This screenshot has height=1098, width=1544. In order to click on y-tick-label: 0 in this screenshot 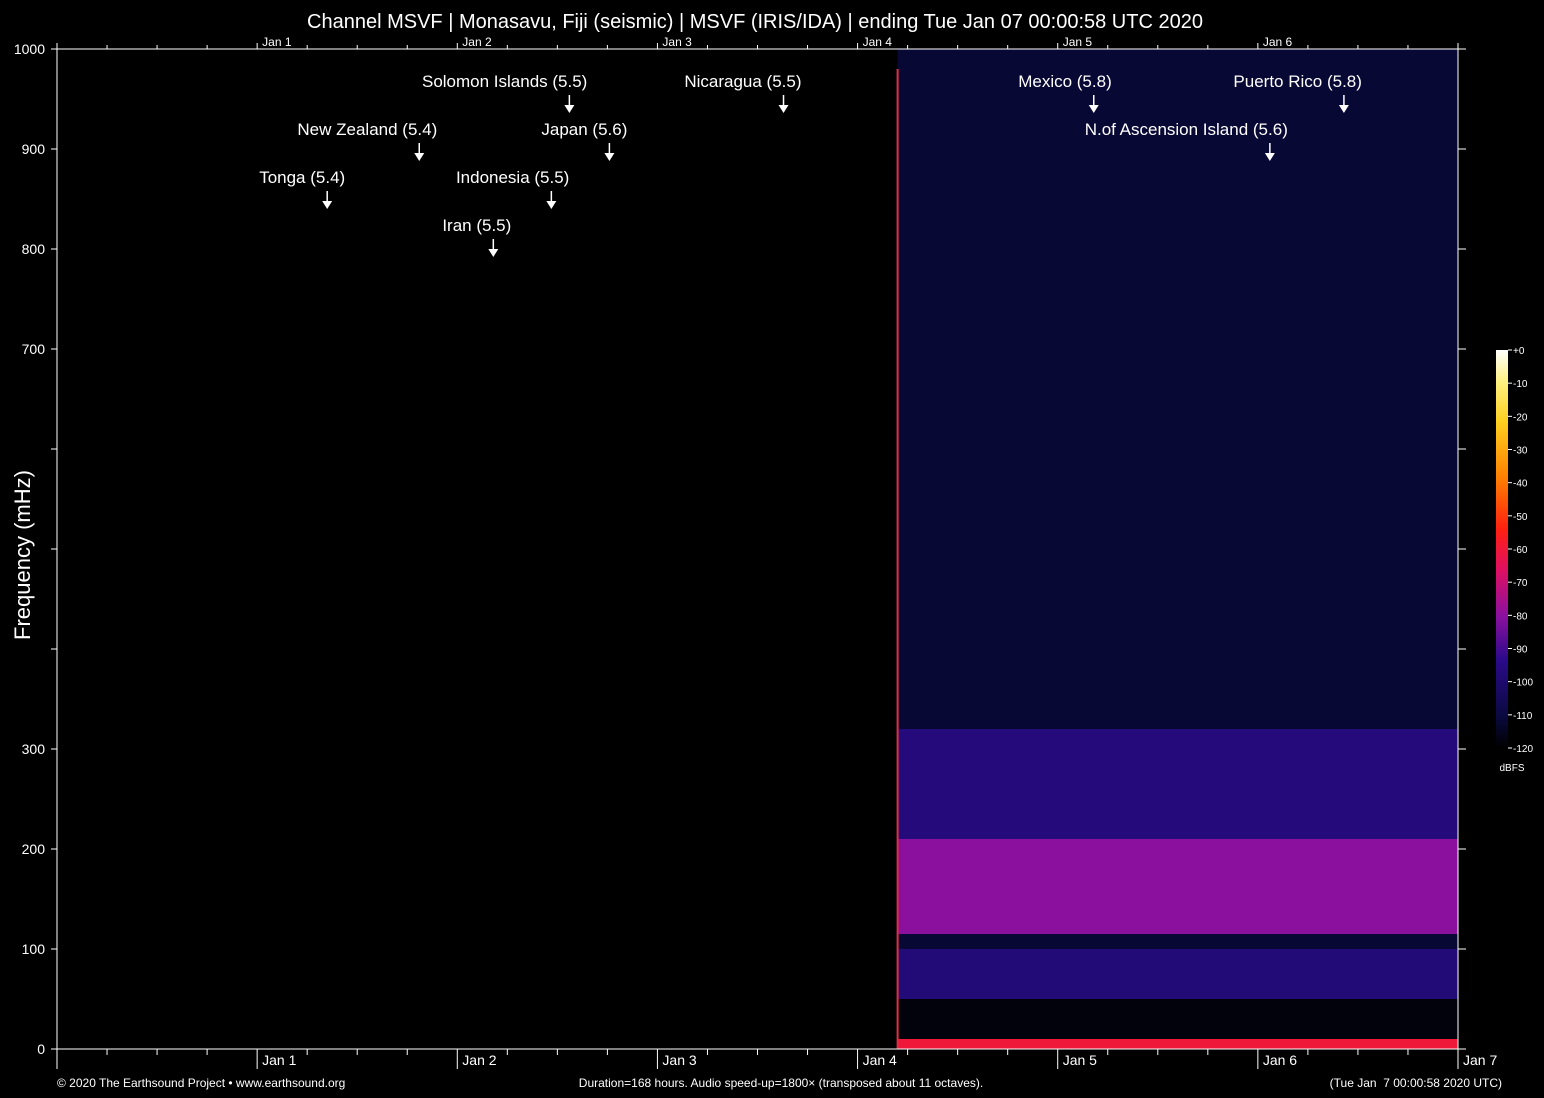, I will do `click(41, 1049)`.